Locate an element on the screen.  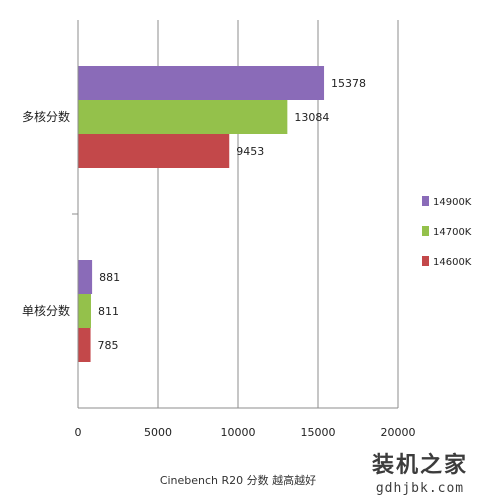
category-label: 多核分数 is located at coordinates (46, 116).